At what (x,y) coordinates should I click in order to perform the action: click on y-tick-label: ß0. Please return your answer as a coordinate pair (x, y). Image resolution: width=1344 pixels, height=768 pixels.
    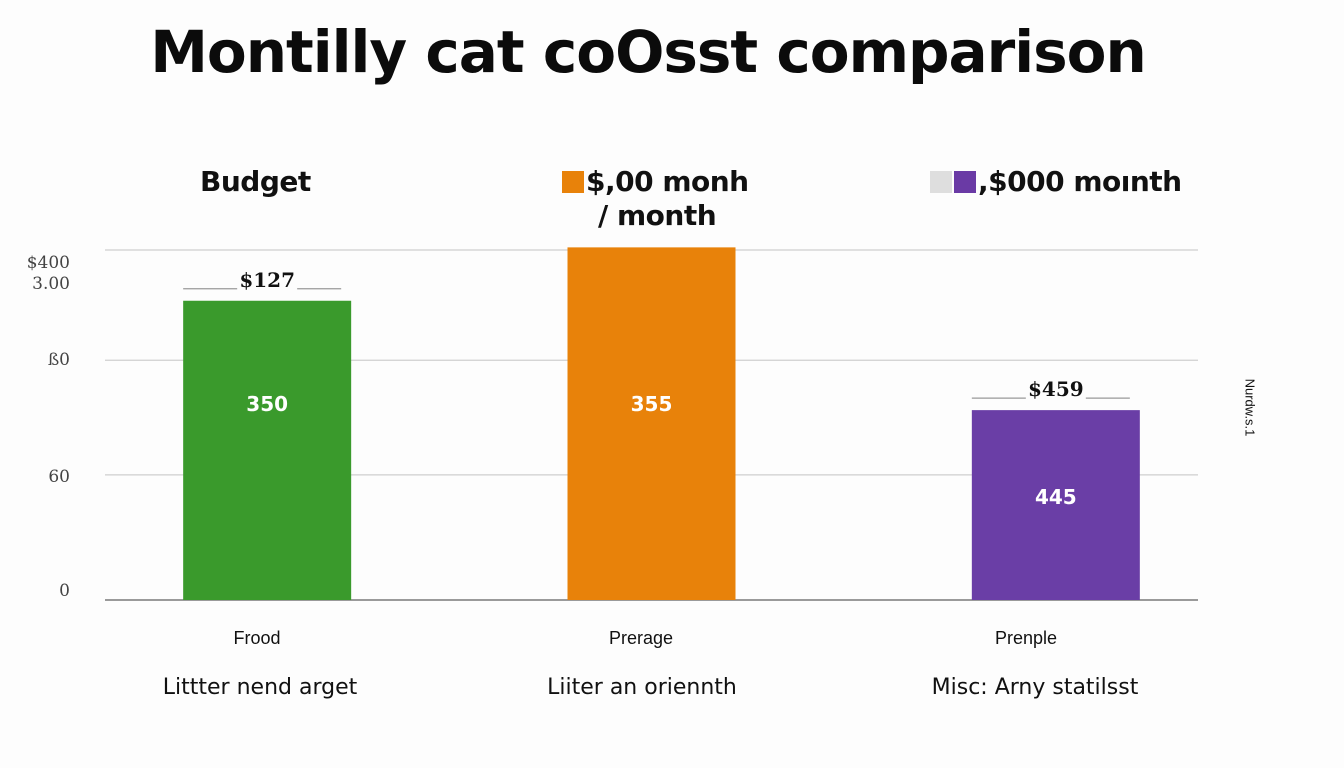
    Looking at the image, I should click on (58, 360).